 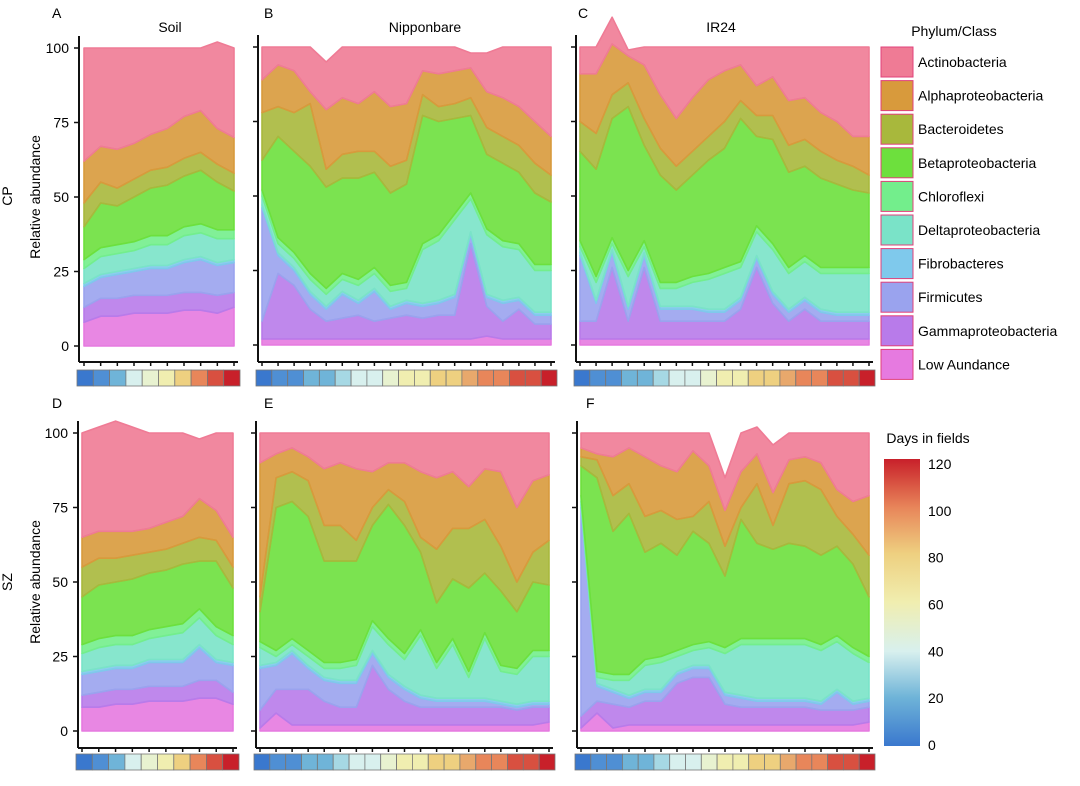 I want to click on panel-e: E, so click(x=403, y=583).